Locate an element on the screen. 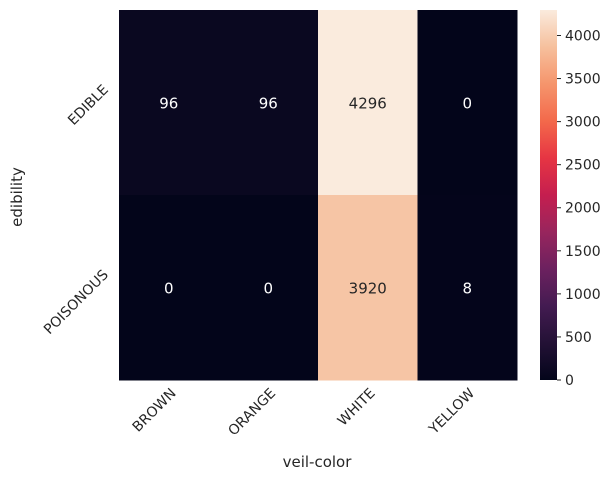 Image resolution: width=616 pixels, height=480 pixels. x-tick-label: BROWN is located at coordinates (155, 411).